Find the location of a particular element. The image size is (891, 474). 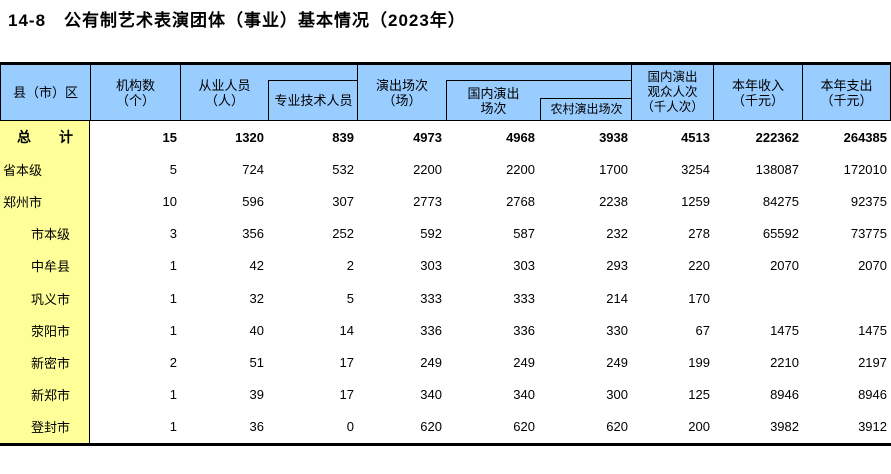

data-cell: 596 is located at coordinates (253, 201).